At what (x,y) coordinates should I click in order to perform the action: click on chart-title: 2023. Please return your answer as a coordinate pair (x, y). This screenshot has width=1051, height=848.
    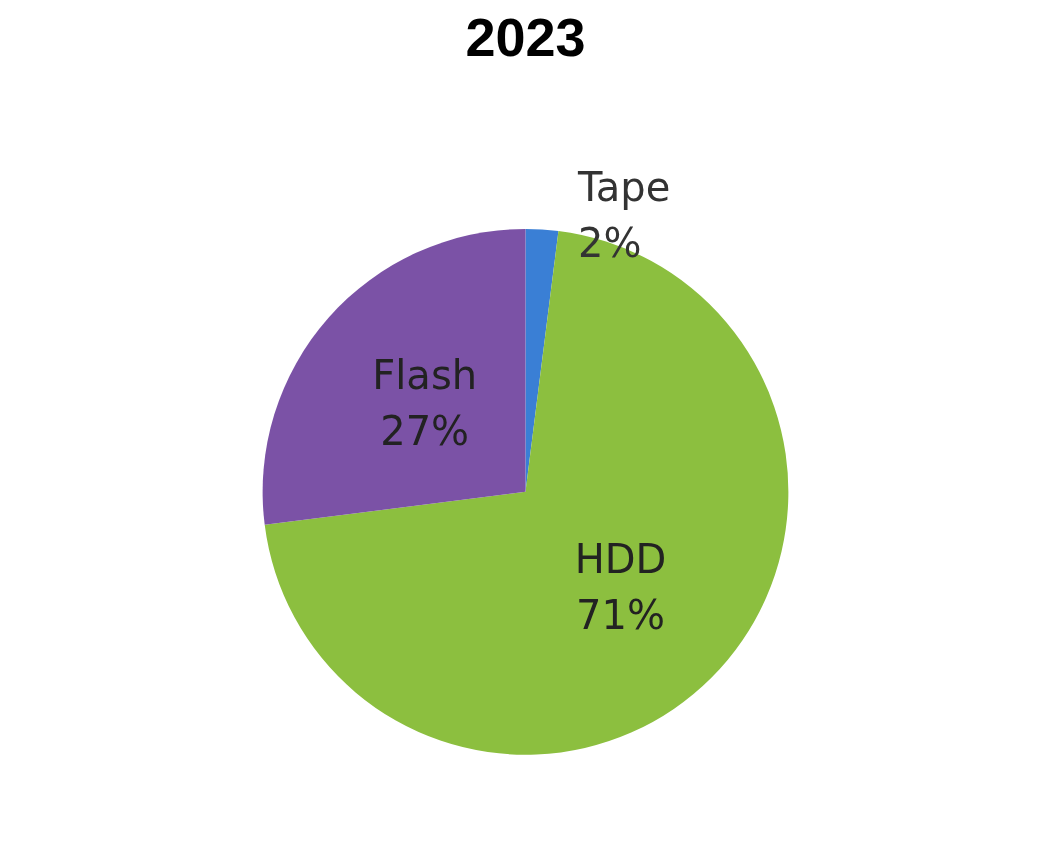
    Looking at the image, I should click on (525, 37).